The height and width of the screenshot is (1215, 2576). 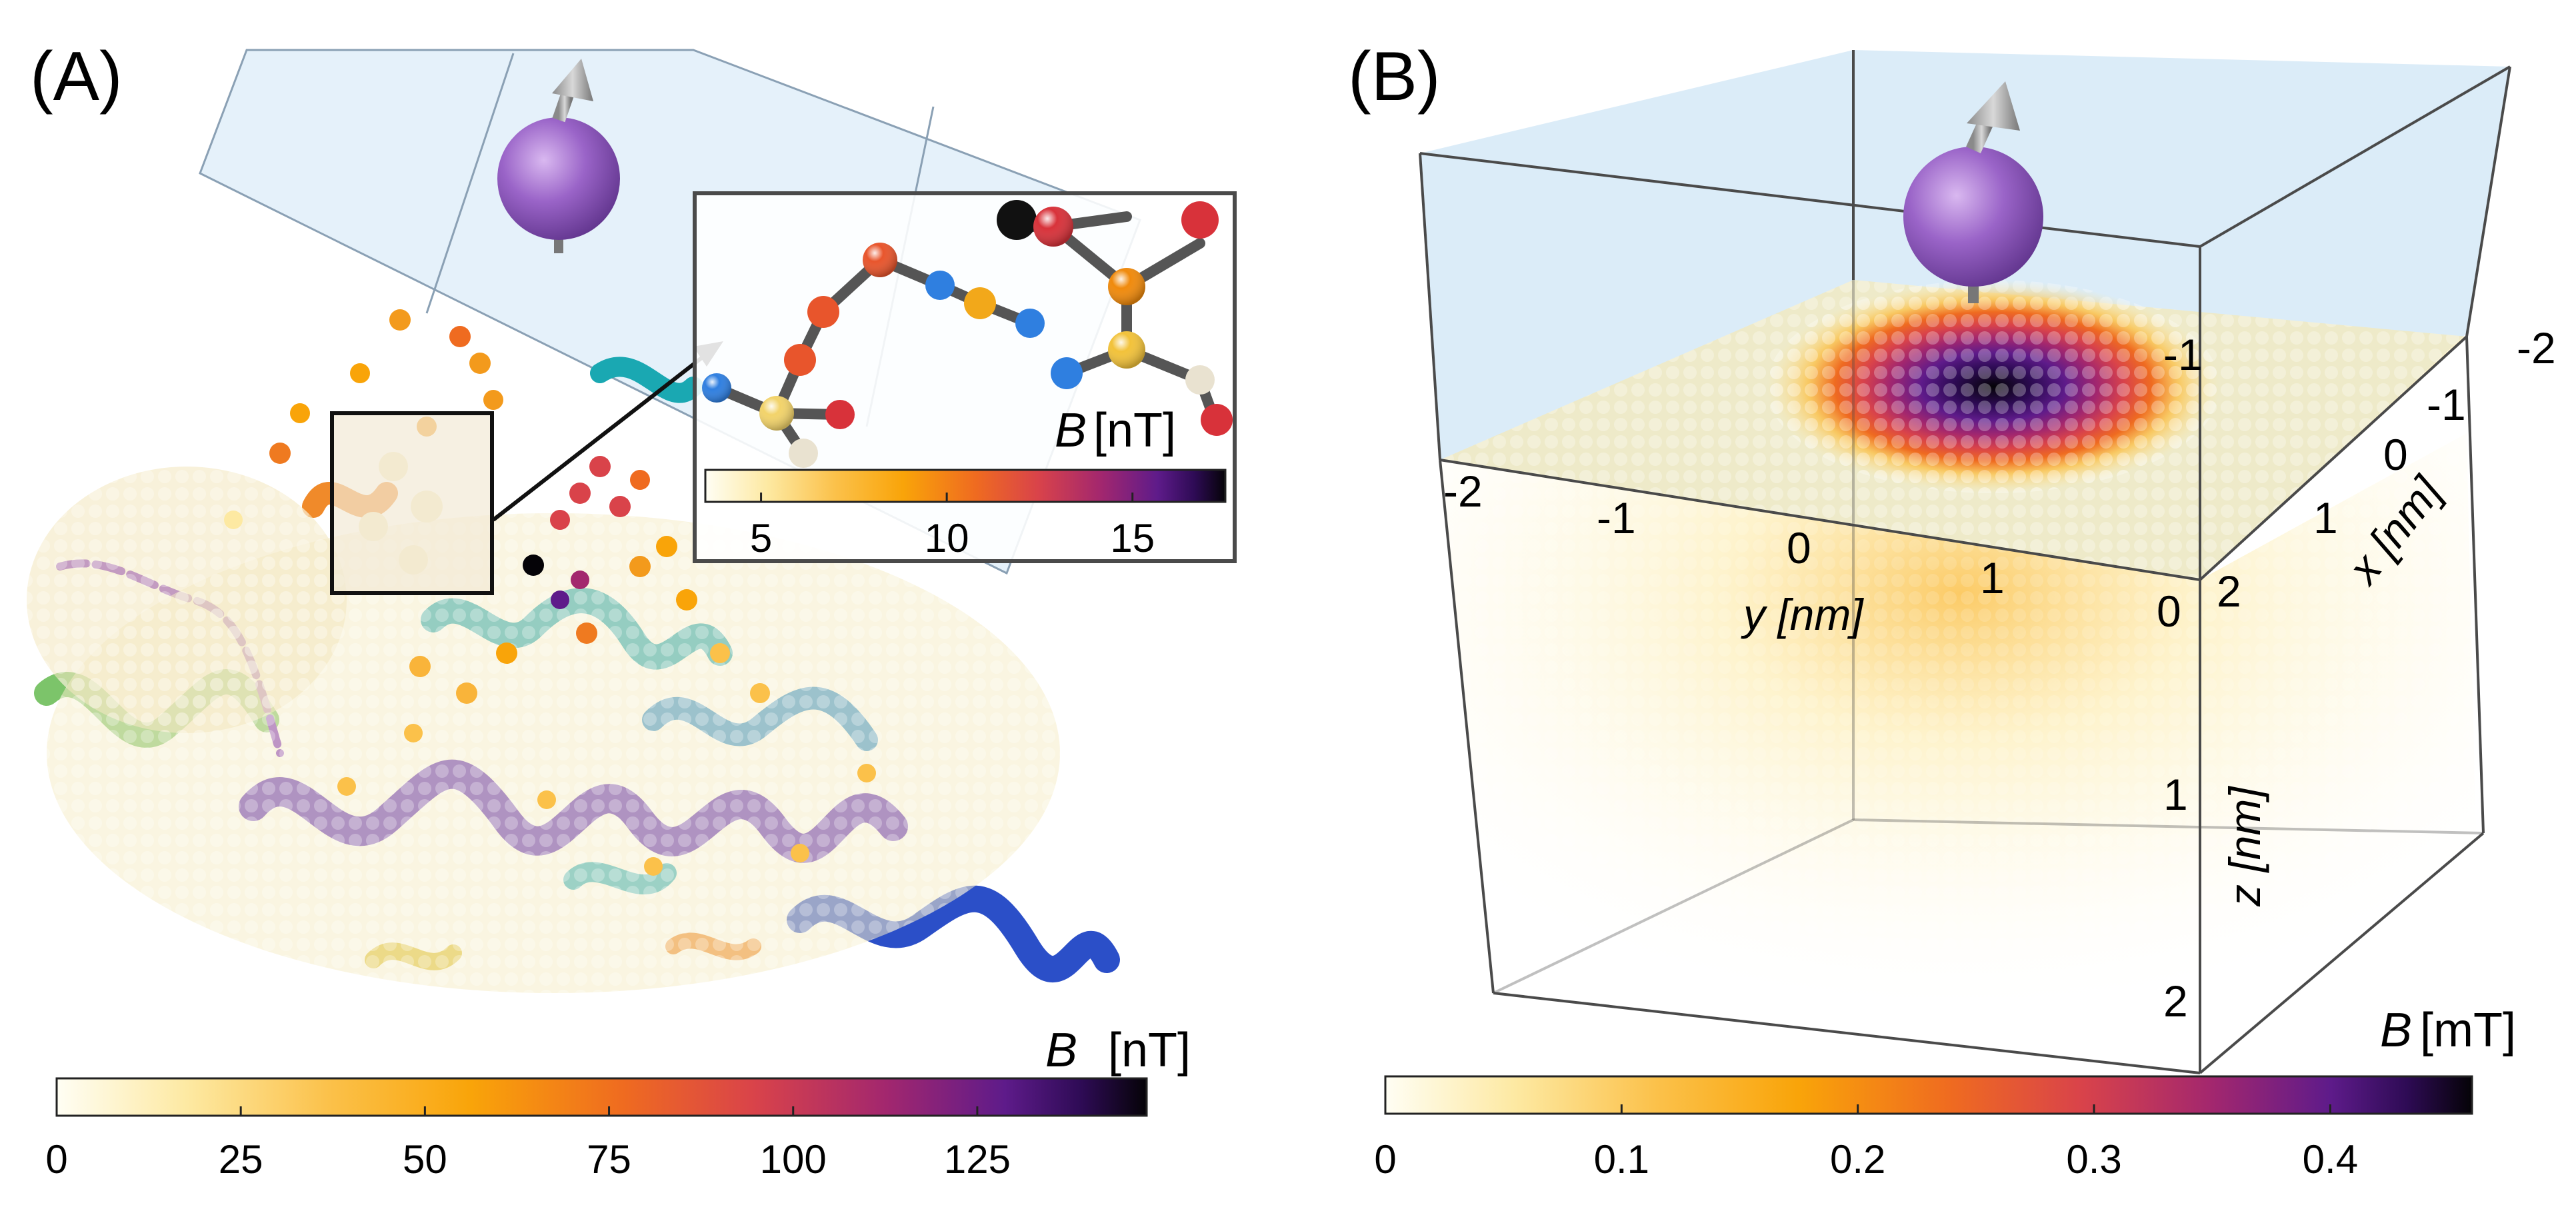 What do you see at coordinates (2183, 355) in the screenshot?
I see `z-tick: -1` at bounding box center [2183, 355].